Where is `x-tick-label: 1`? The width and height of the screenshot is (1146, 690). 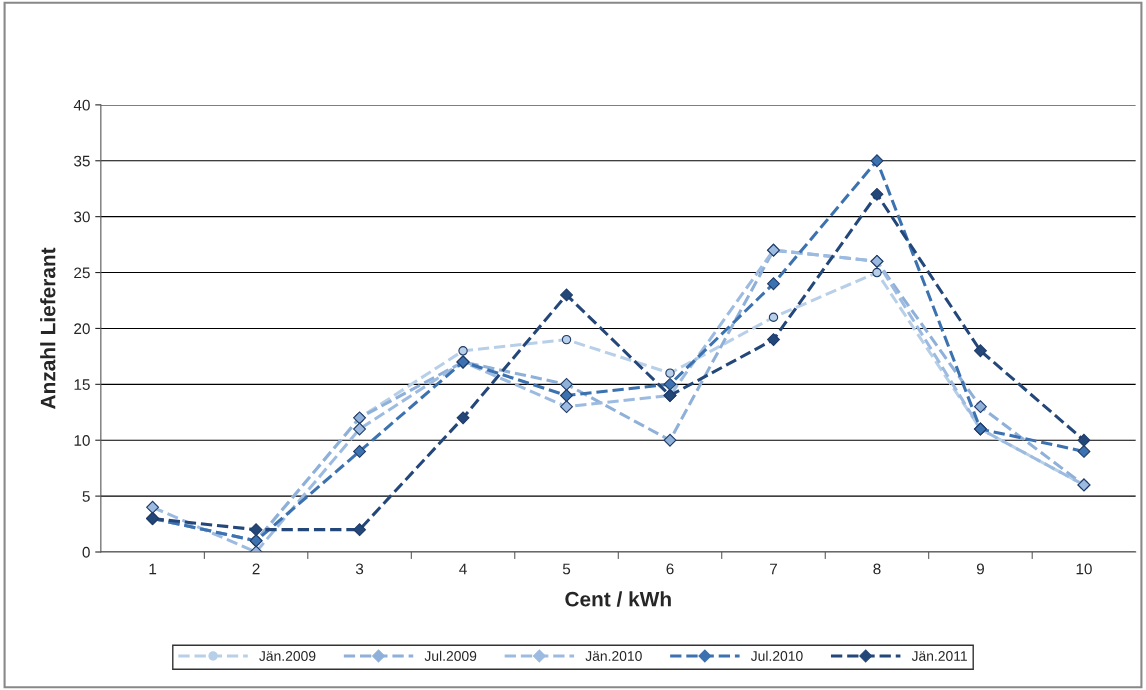
x-tick-label: 1 is located at coordinates (153, 569).